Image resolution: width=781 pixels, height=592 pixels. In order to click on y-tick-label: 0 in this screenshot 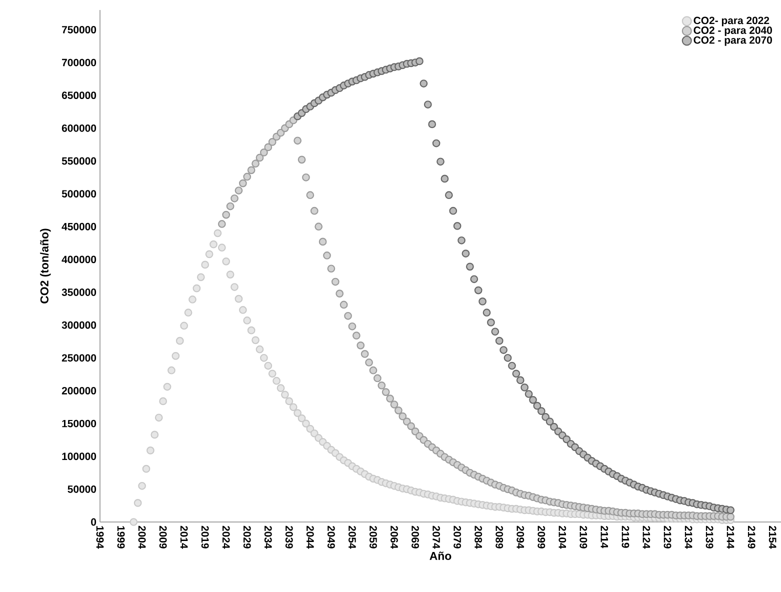, I will do `click(93, 522)`.